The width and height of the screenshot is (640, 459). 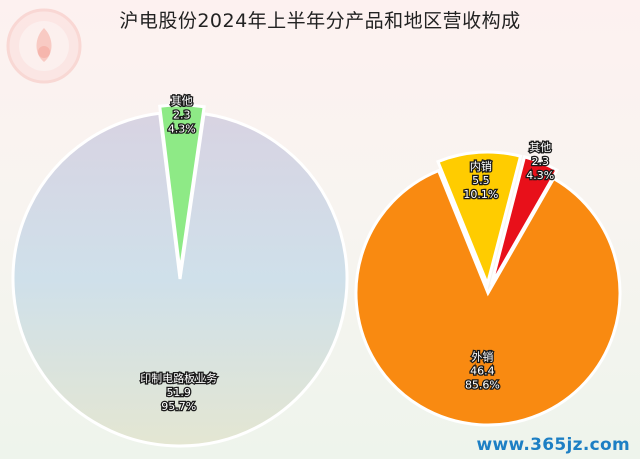 What do you see at coordinates (480, 194) in the screenshot?
I see `pie-region-slice-1-percent: 10.1%` at bounding box center [480, 194].